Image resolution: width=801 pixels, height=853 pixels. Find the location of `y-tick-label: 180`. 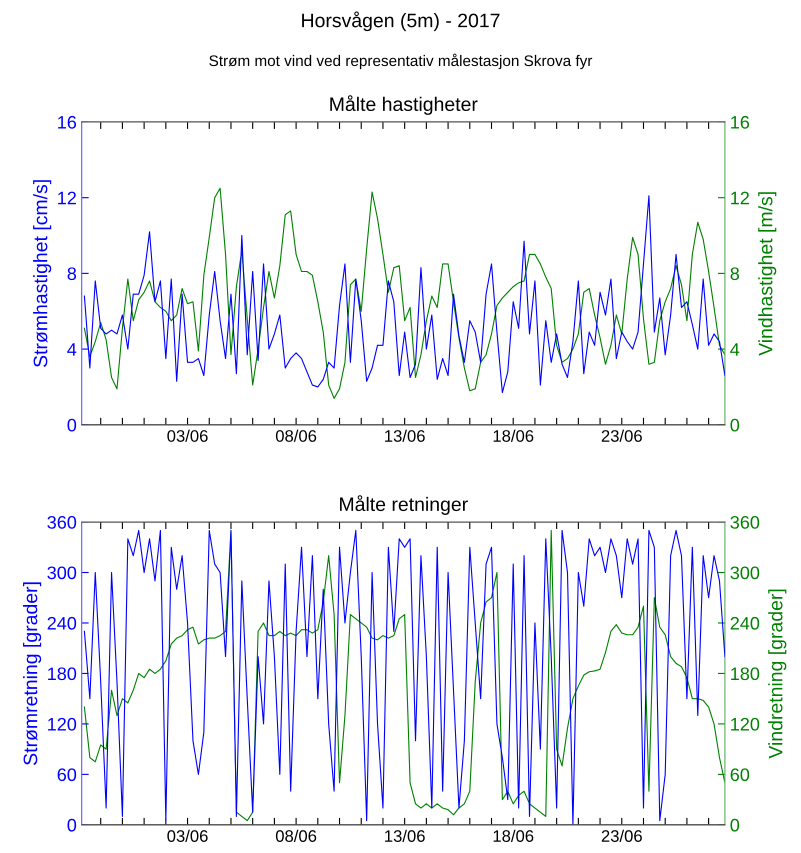

y-tick-label: 180 is located at coordinates (62, 673).